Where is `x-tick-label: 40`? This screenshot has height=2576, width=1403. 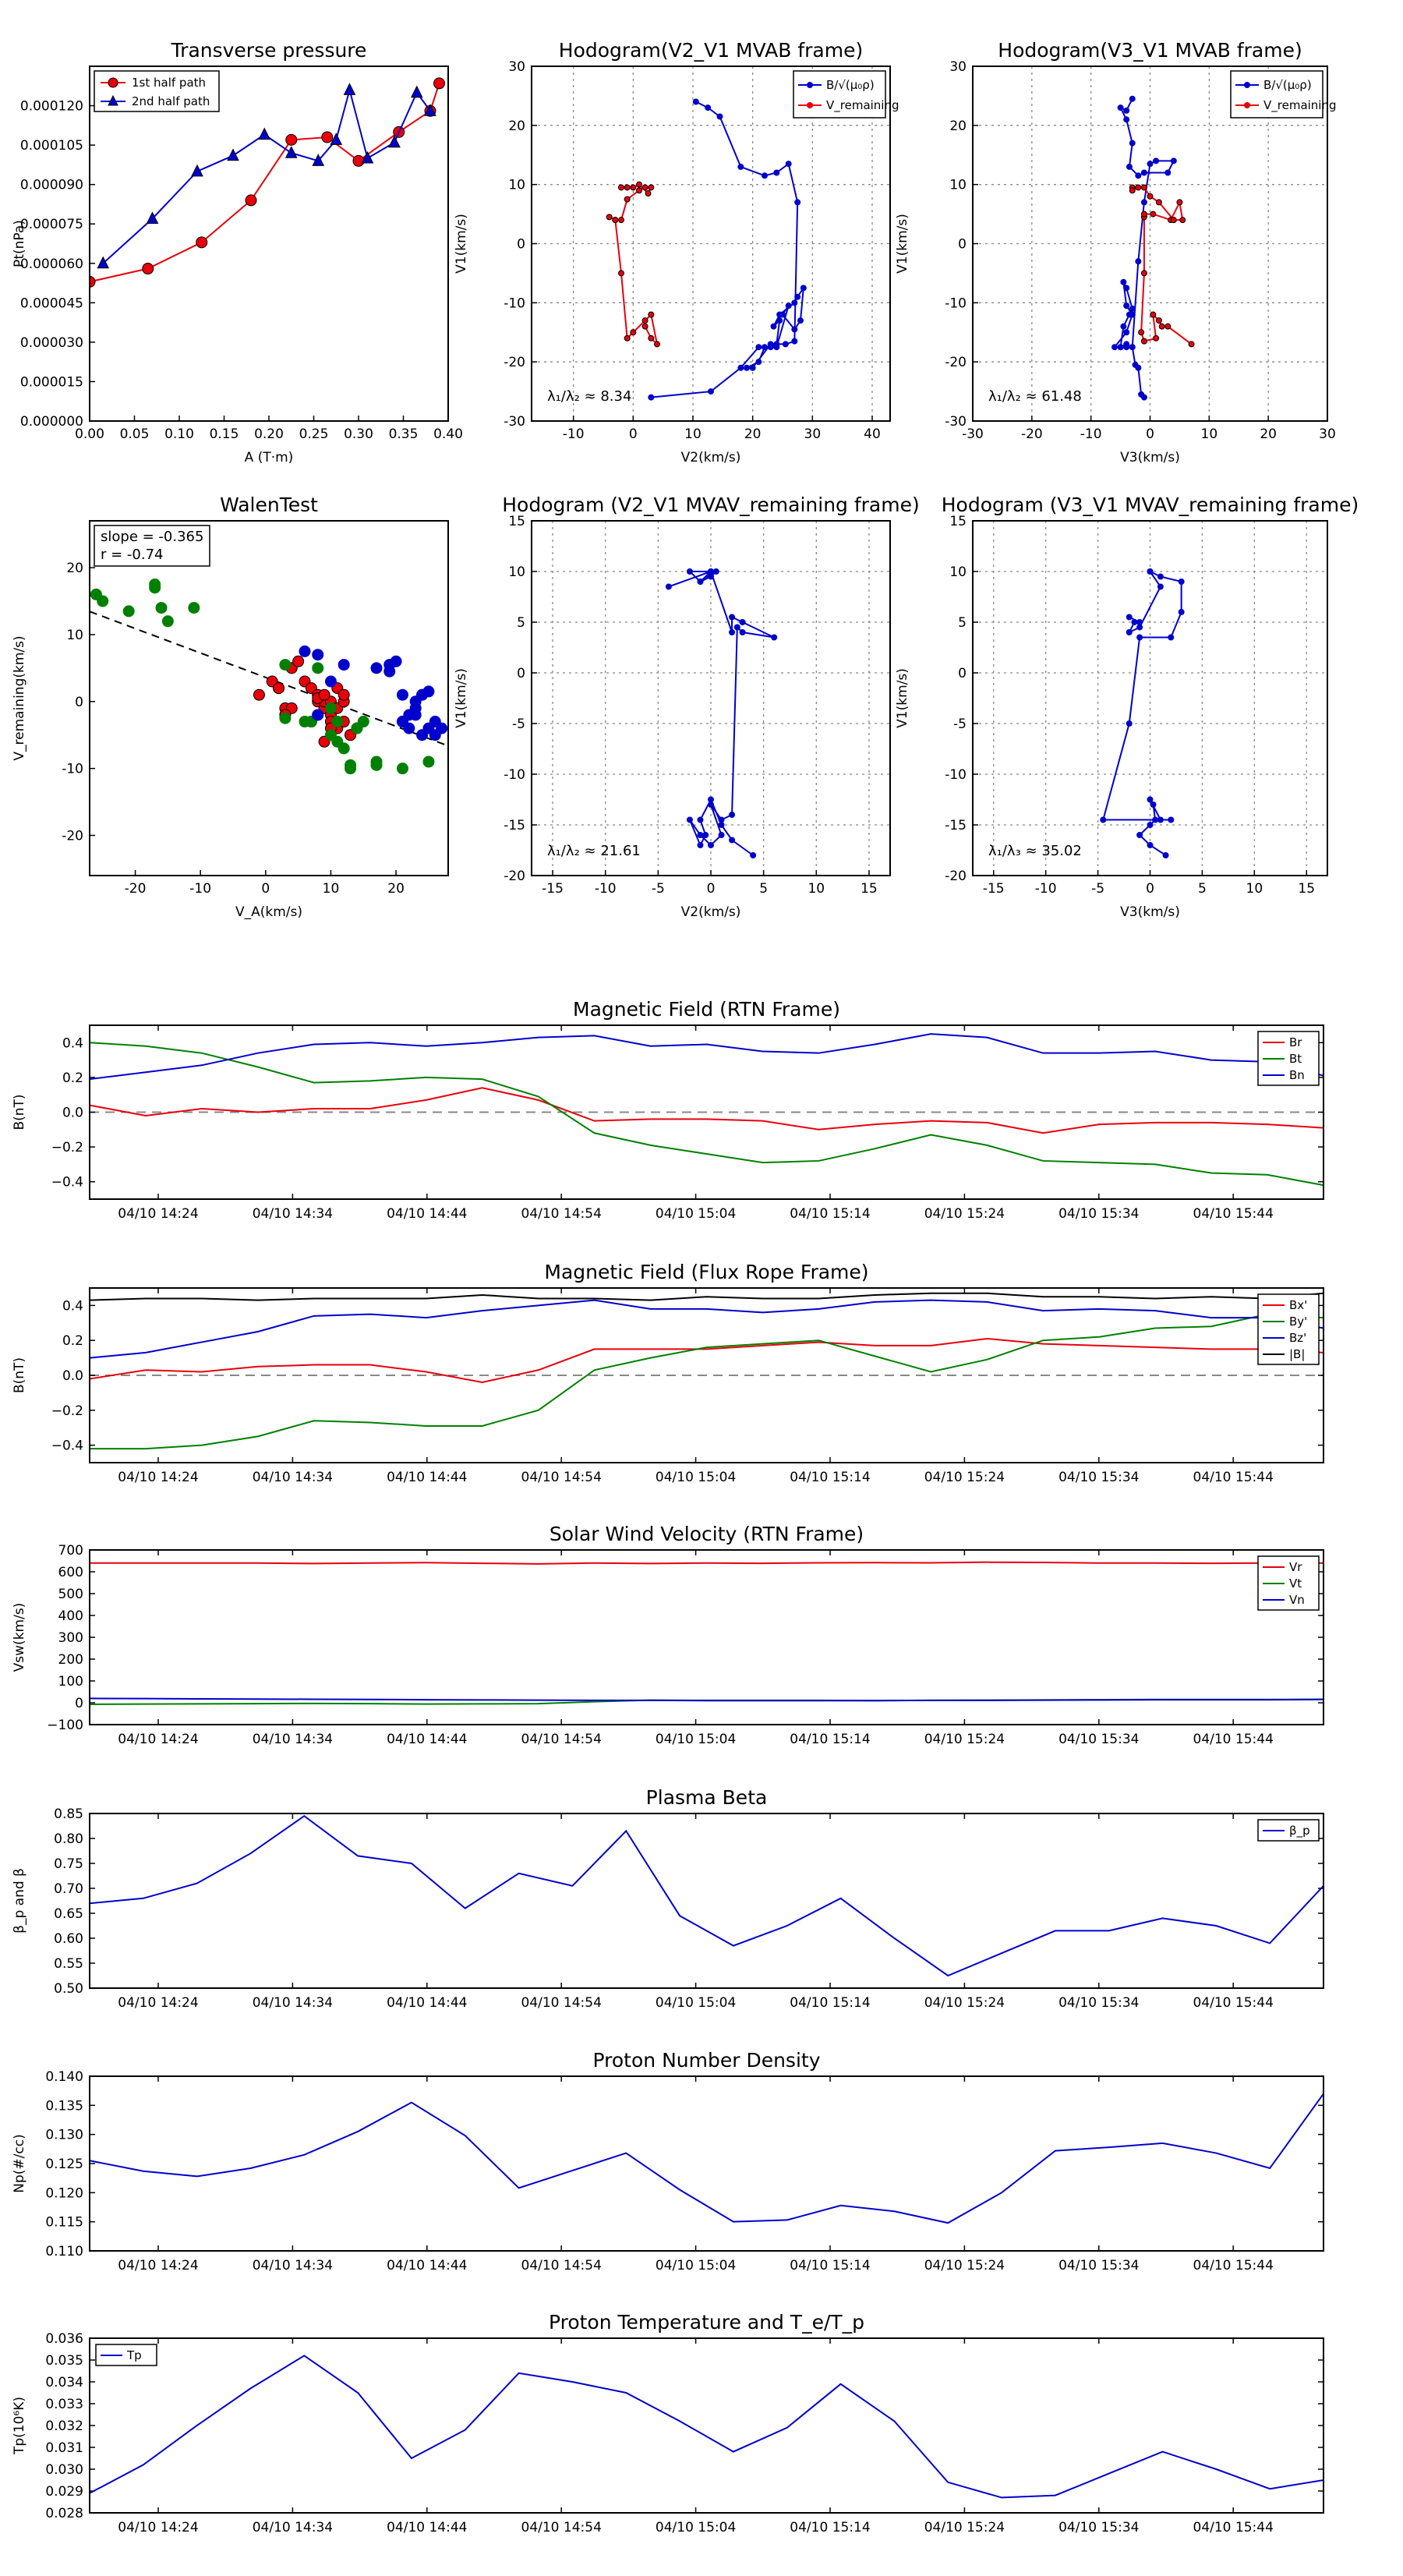 x-tick-label: 40 is located at coordinates (872, 434).